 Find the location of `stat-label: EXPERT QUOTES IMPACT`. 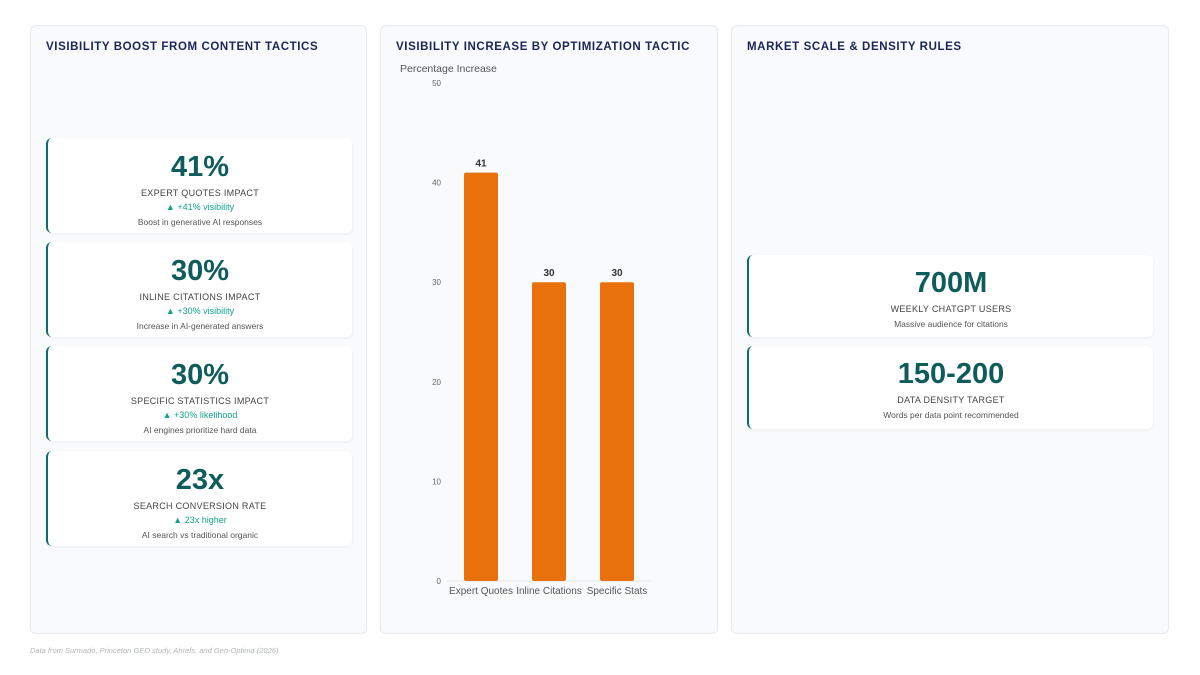

stat-label: EXPERT QUOTES IMPACT is located at coordinates (200, 193).